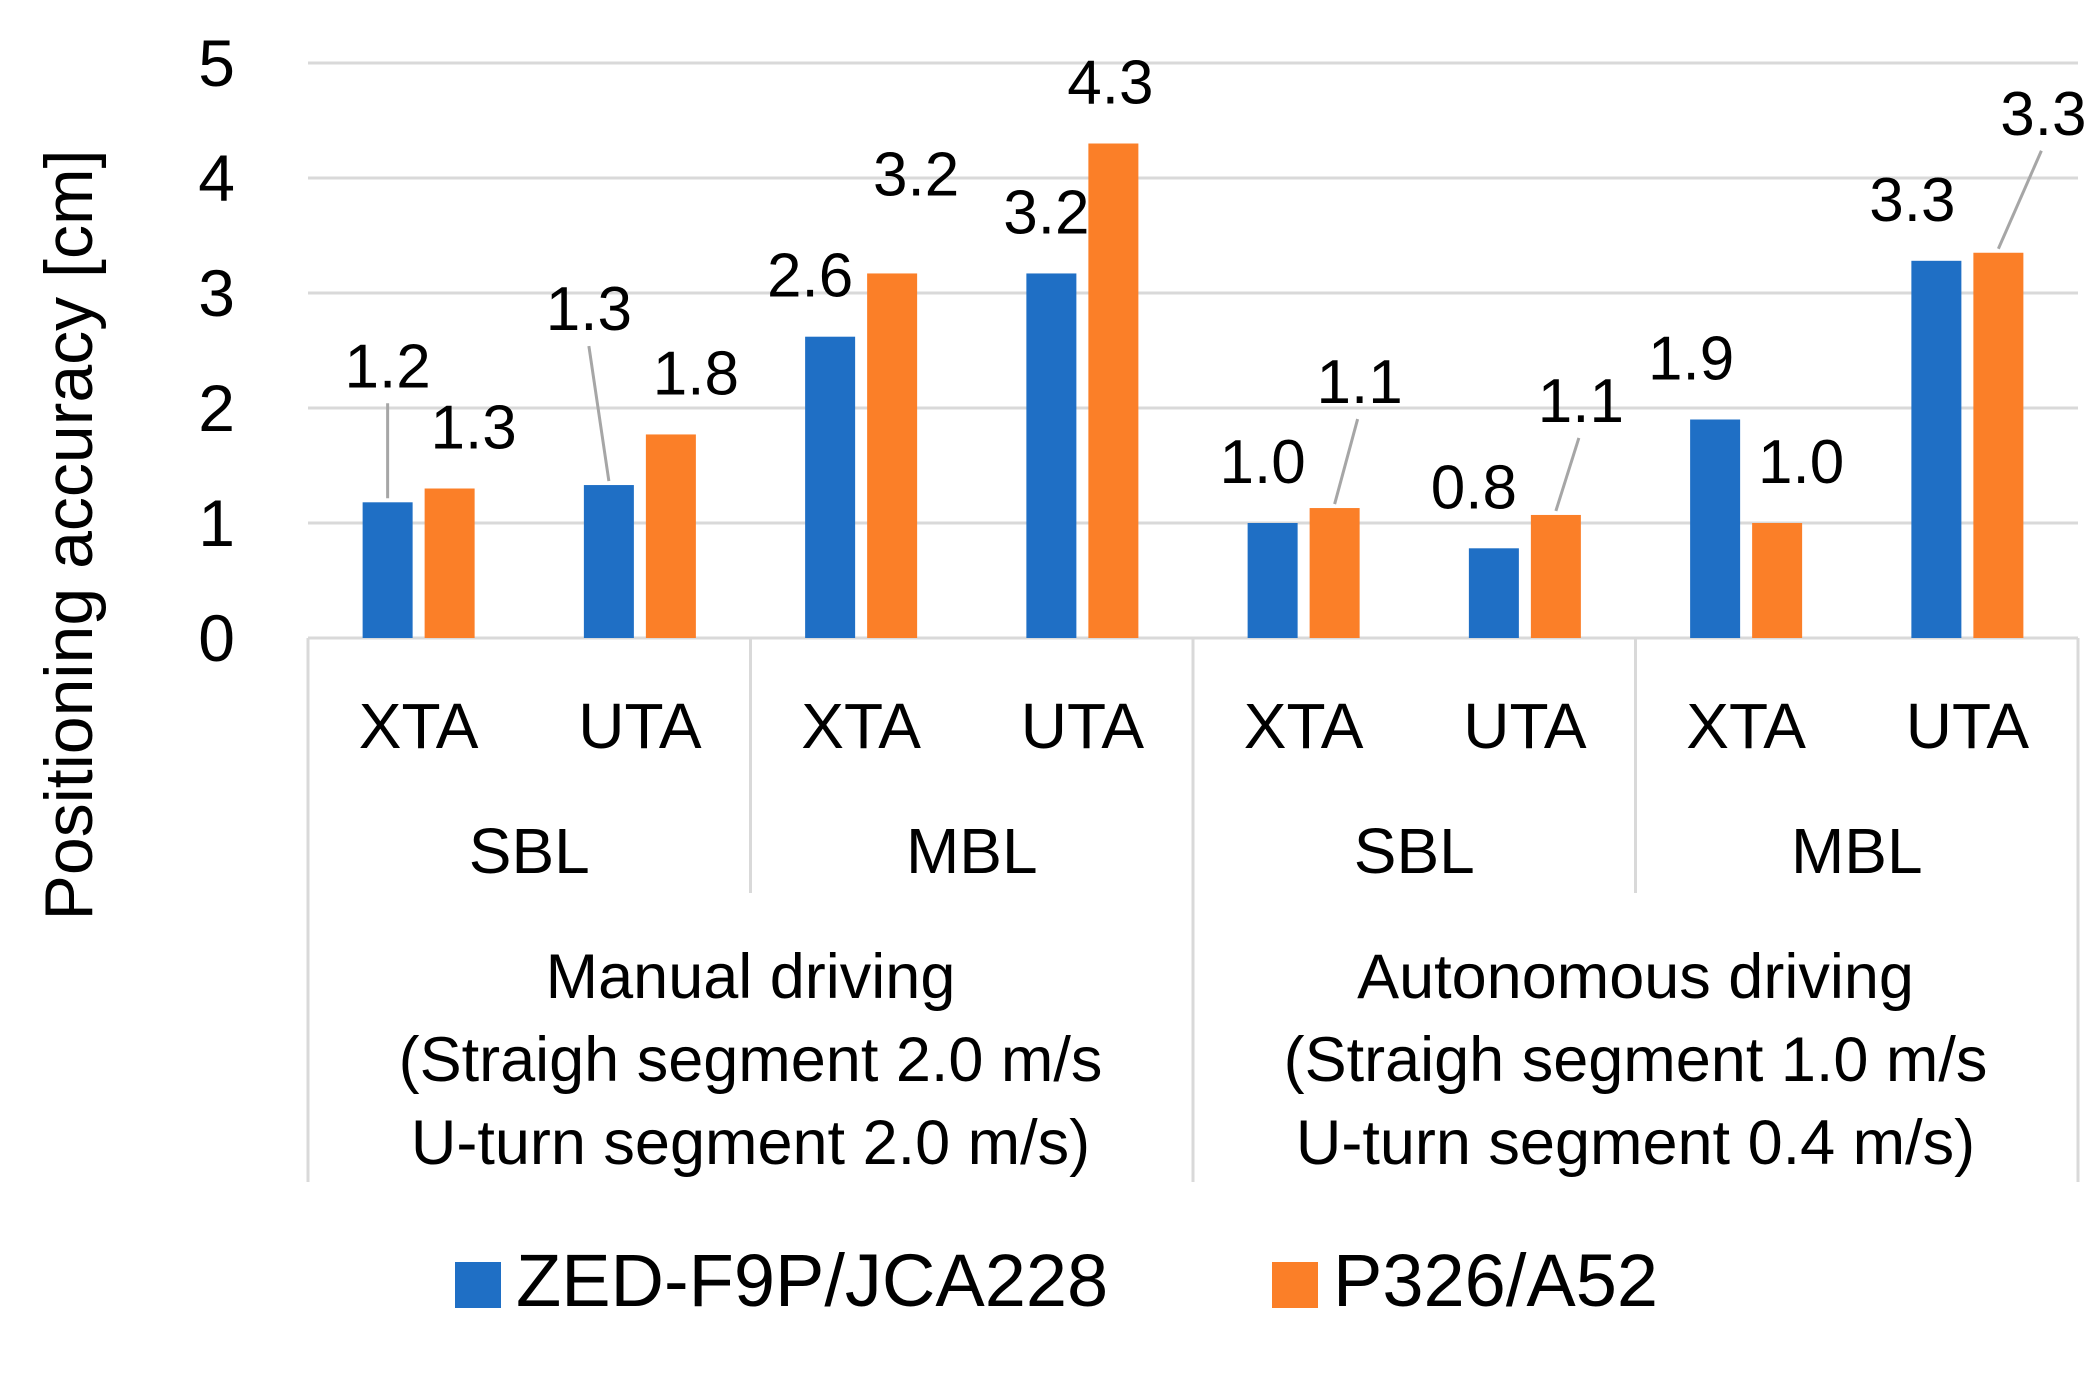 This screenshot has height=1376, width=2094. What do you see at coordinates (1635, 977) in the screenshot?
I see `top-group-label: Autonomous driving` at bounding box center [1635, 977].